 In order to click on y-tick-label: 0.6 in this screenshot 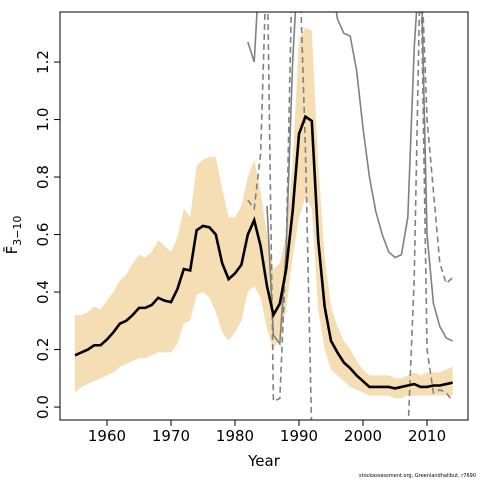, I will do `click(43, 235)`.